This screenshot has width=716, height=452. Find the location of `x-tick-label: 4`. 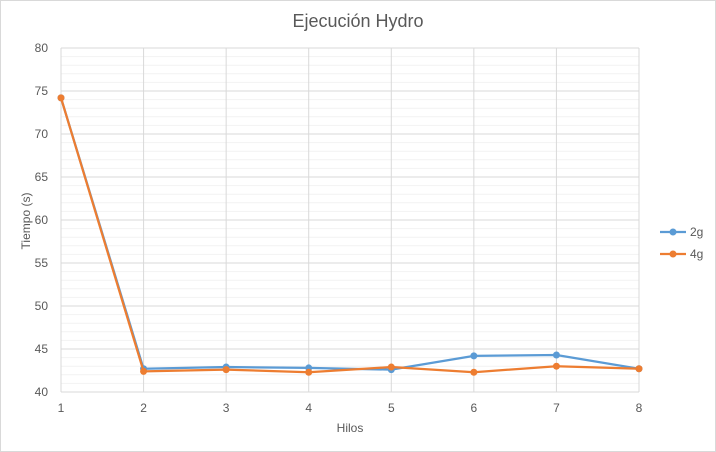

x-tick-label: 4 is located at coordinates (308, 408).